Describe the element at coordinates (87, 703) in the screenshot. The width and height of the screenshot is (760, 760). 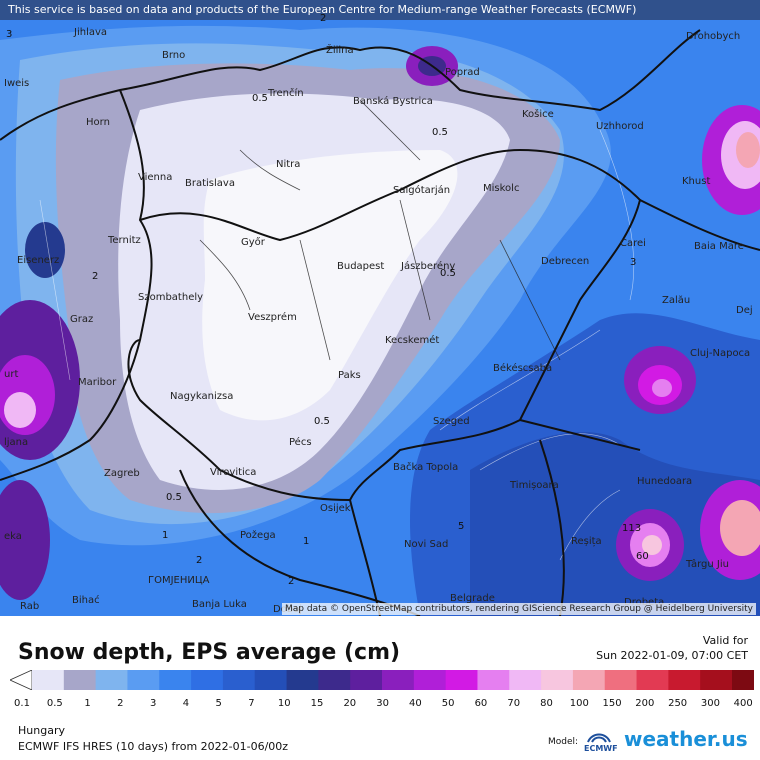
I see `color-scale-tick: 1` at that location.